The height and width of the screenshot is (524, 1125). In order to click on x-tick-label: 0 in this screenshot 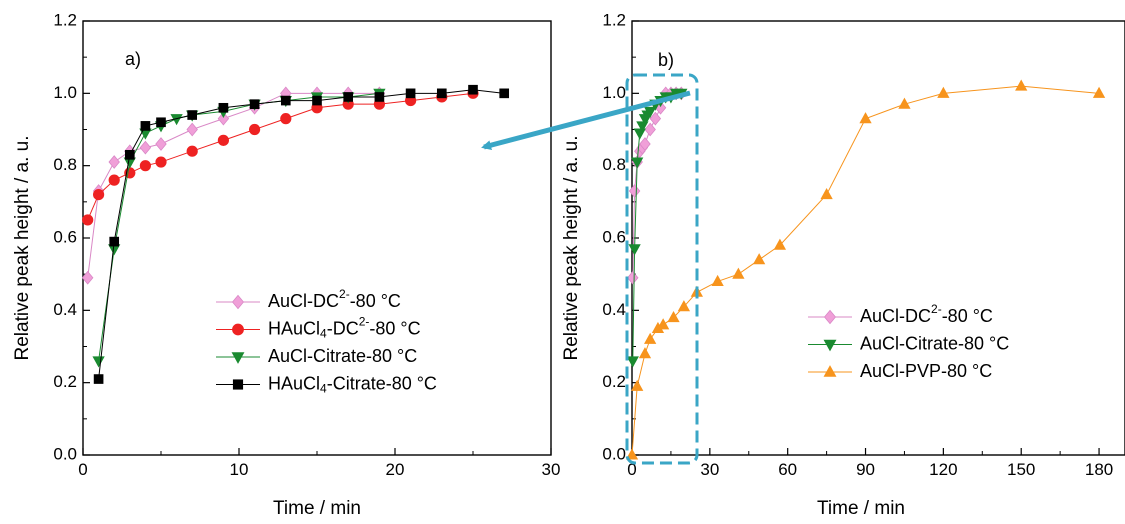, I will do `click(631, 469)`.